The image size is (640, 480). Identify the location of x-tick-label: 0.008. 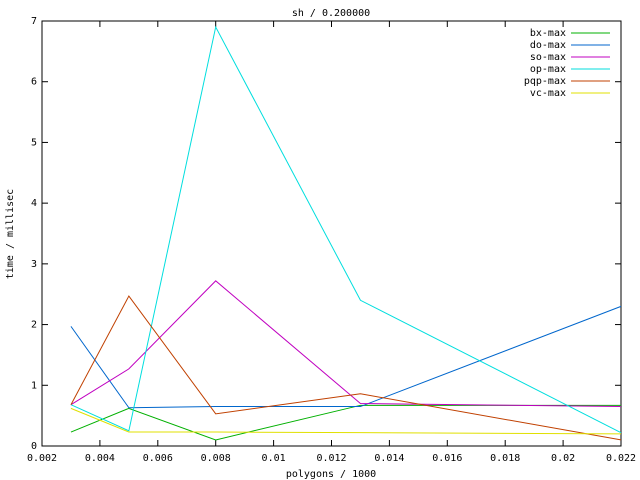
(216, 458).